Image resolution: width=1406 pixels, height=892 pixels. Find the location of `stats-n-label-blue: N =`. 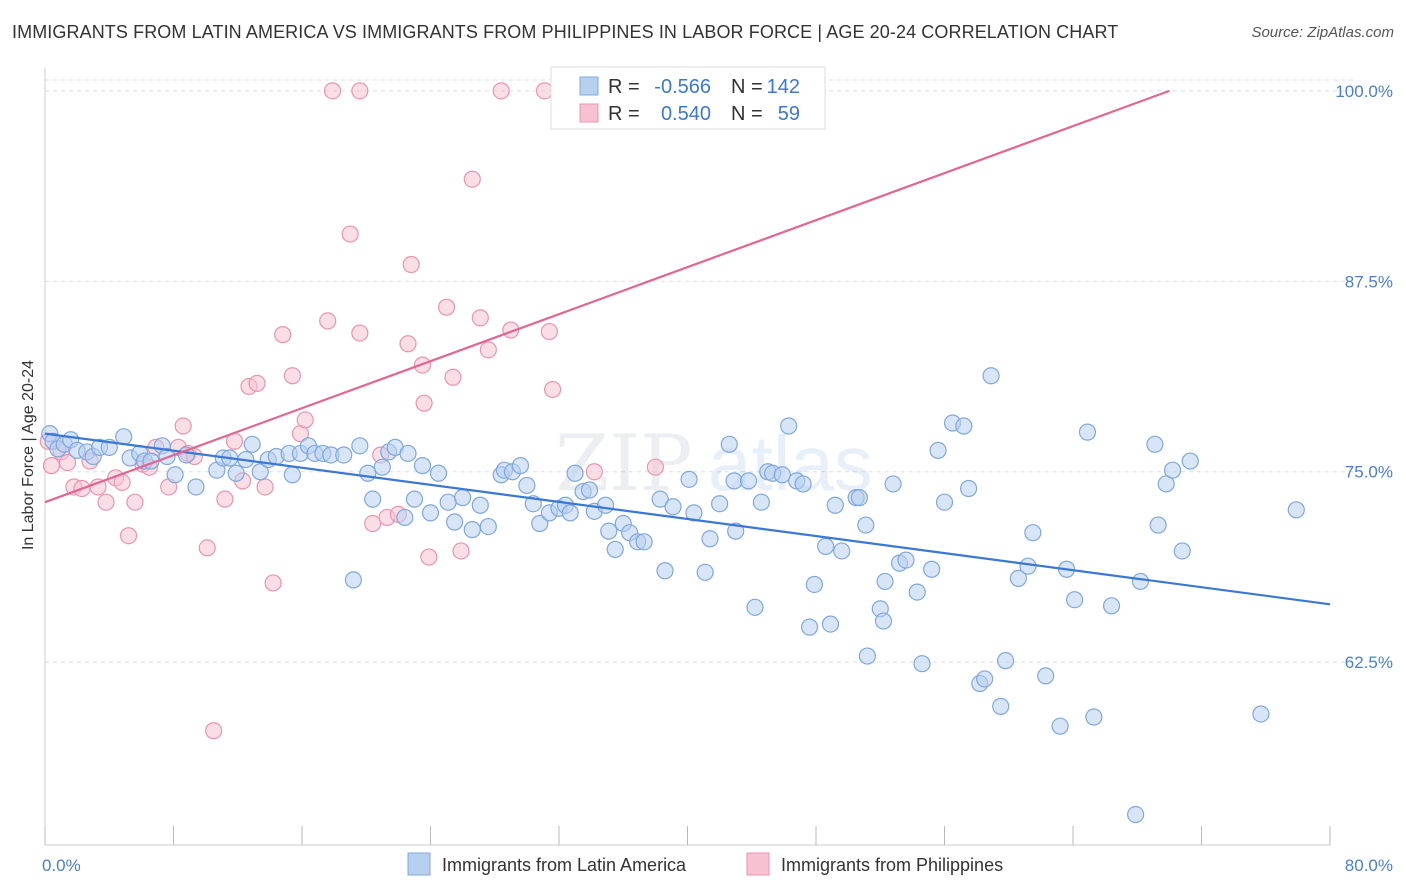

stats-n-label-blue: N = is located at coordinates (747, 87).